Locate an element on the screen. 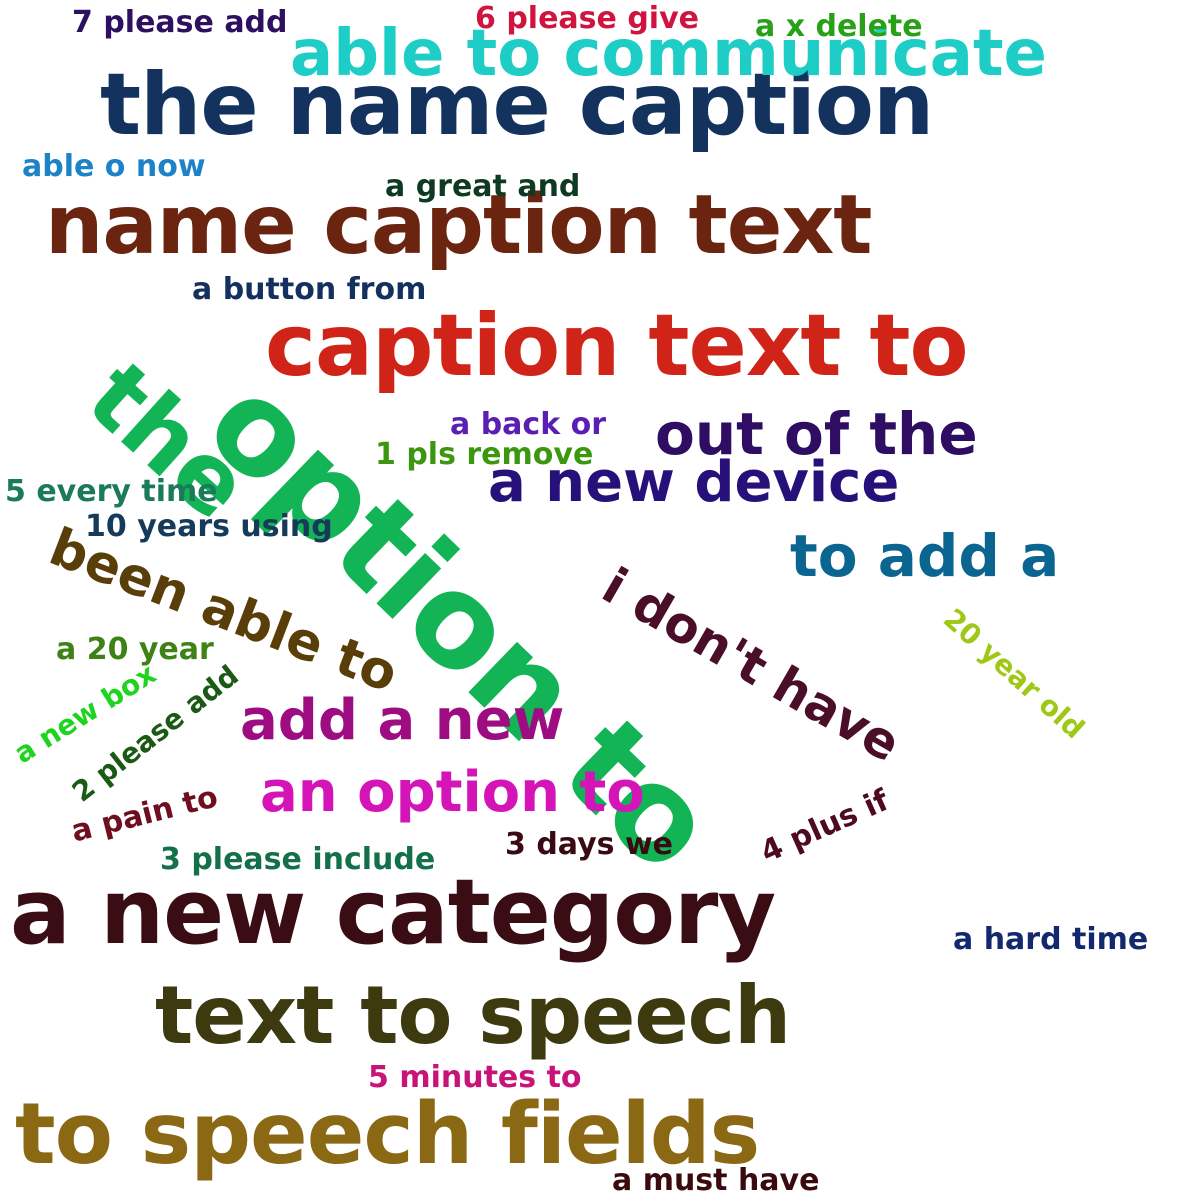 This screenshot has height=1200, width=1200. word-a-button-from: a button from is located at coordinates (309, 289).